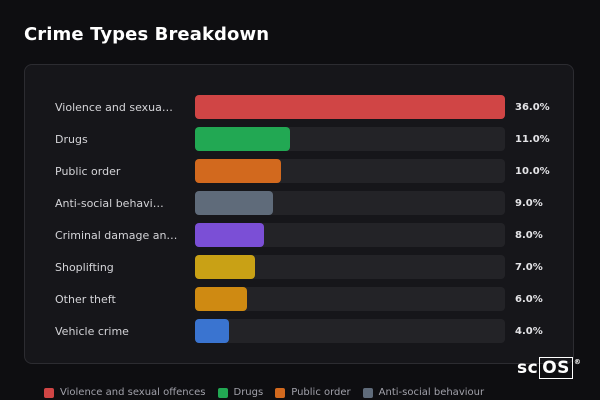  What do you see at coordinates (248, 392) in the screenshot?
I see `legend-label: Drugs` at bounding box center [248, 392].